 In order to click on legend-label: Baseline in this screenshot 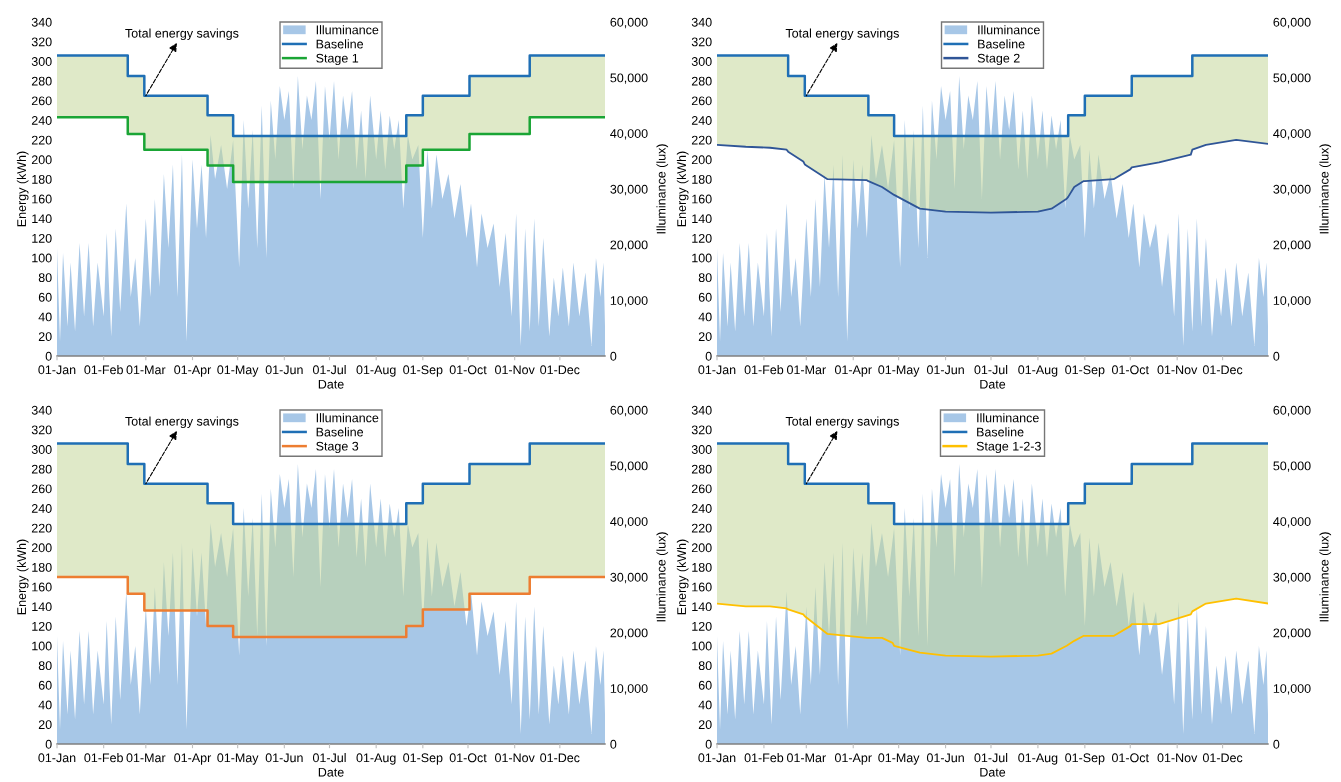, I will do `click(1001, 44)`.